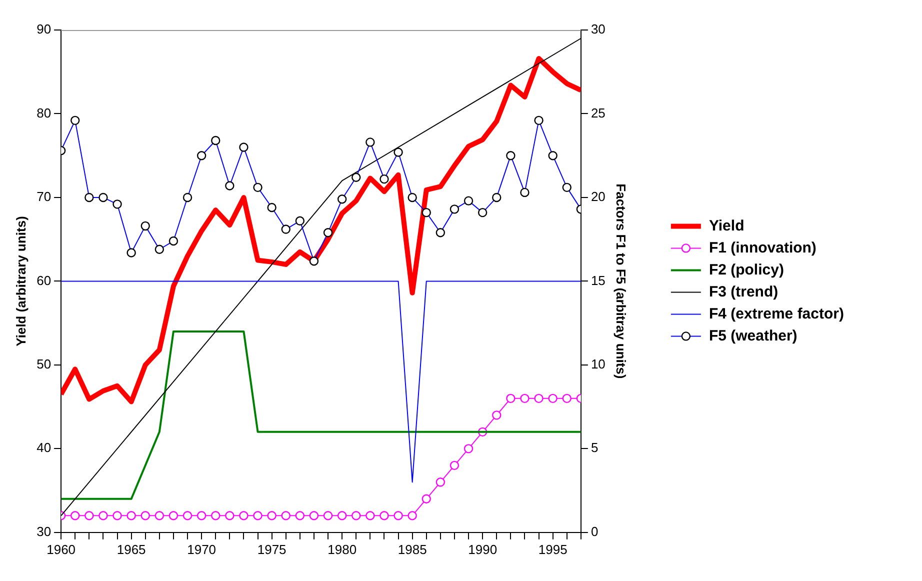  What do you see at coordinates (743, 291) in the screenshot?
I see `legend-label: F3 (trend)` at bounding box center [743, 291].